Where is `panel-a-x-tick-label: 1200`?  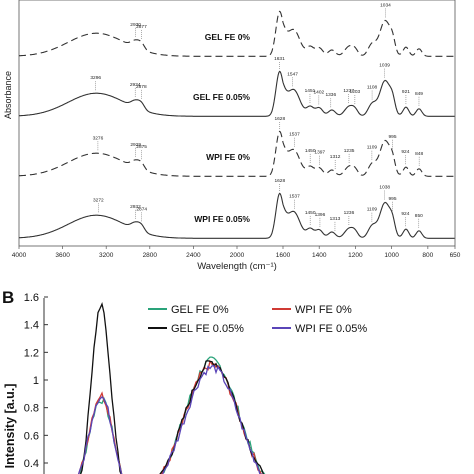 panel-a-x-tick-label: 1200 is located at coordinates (355, 255).